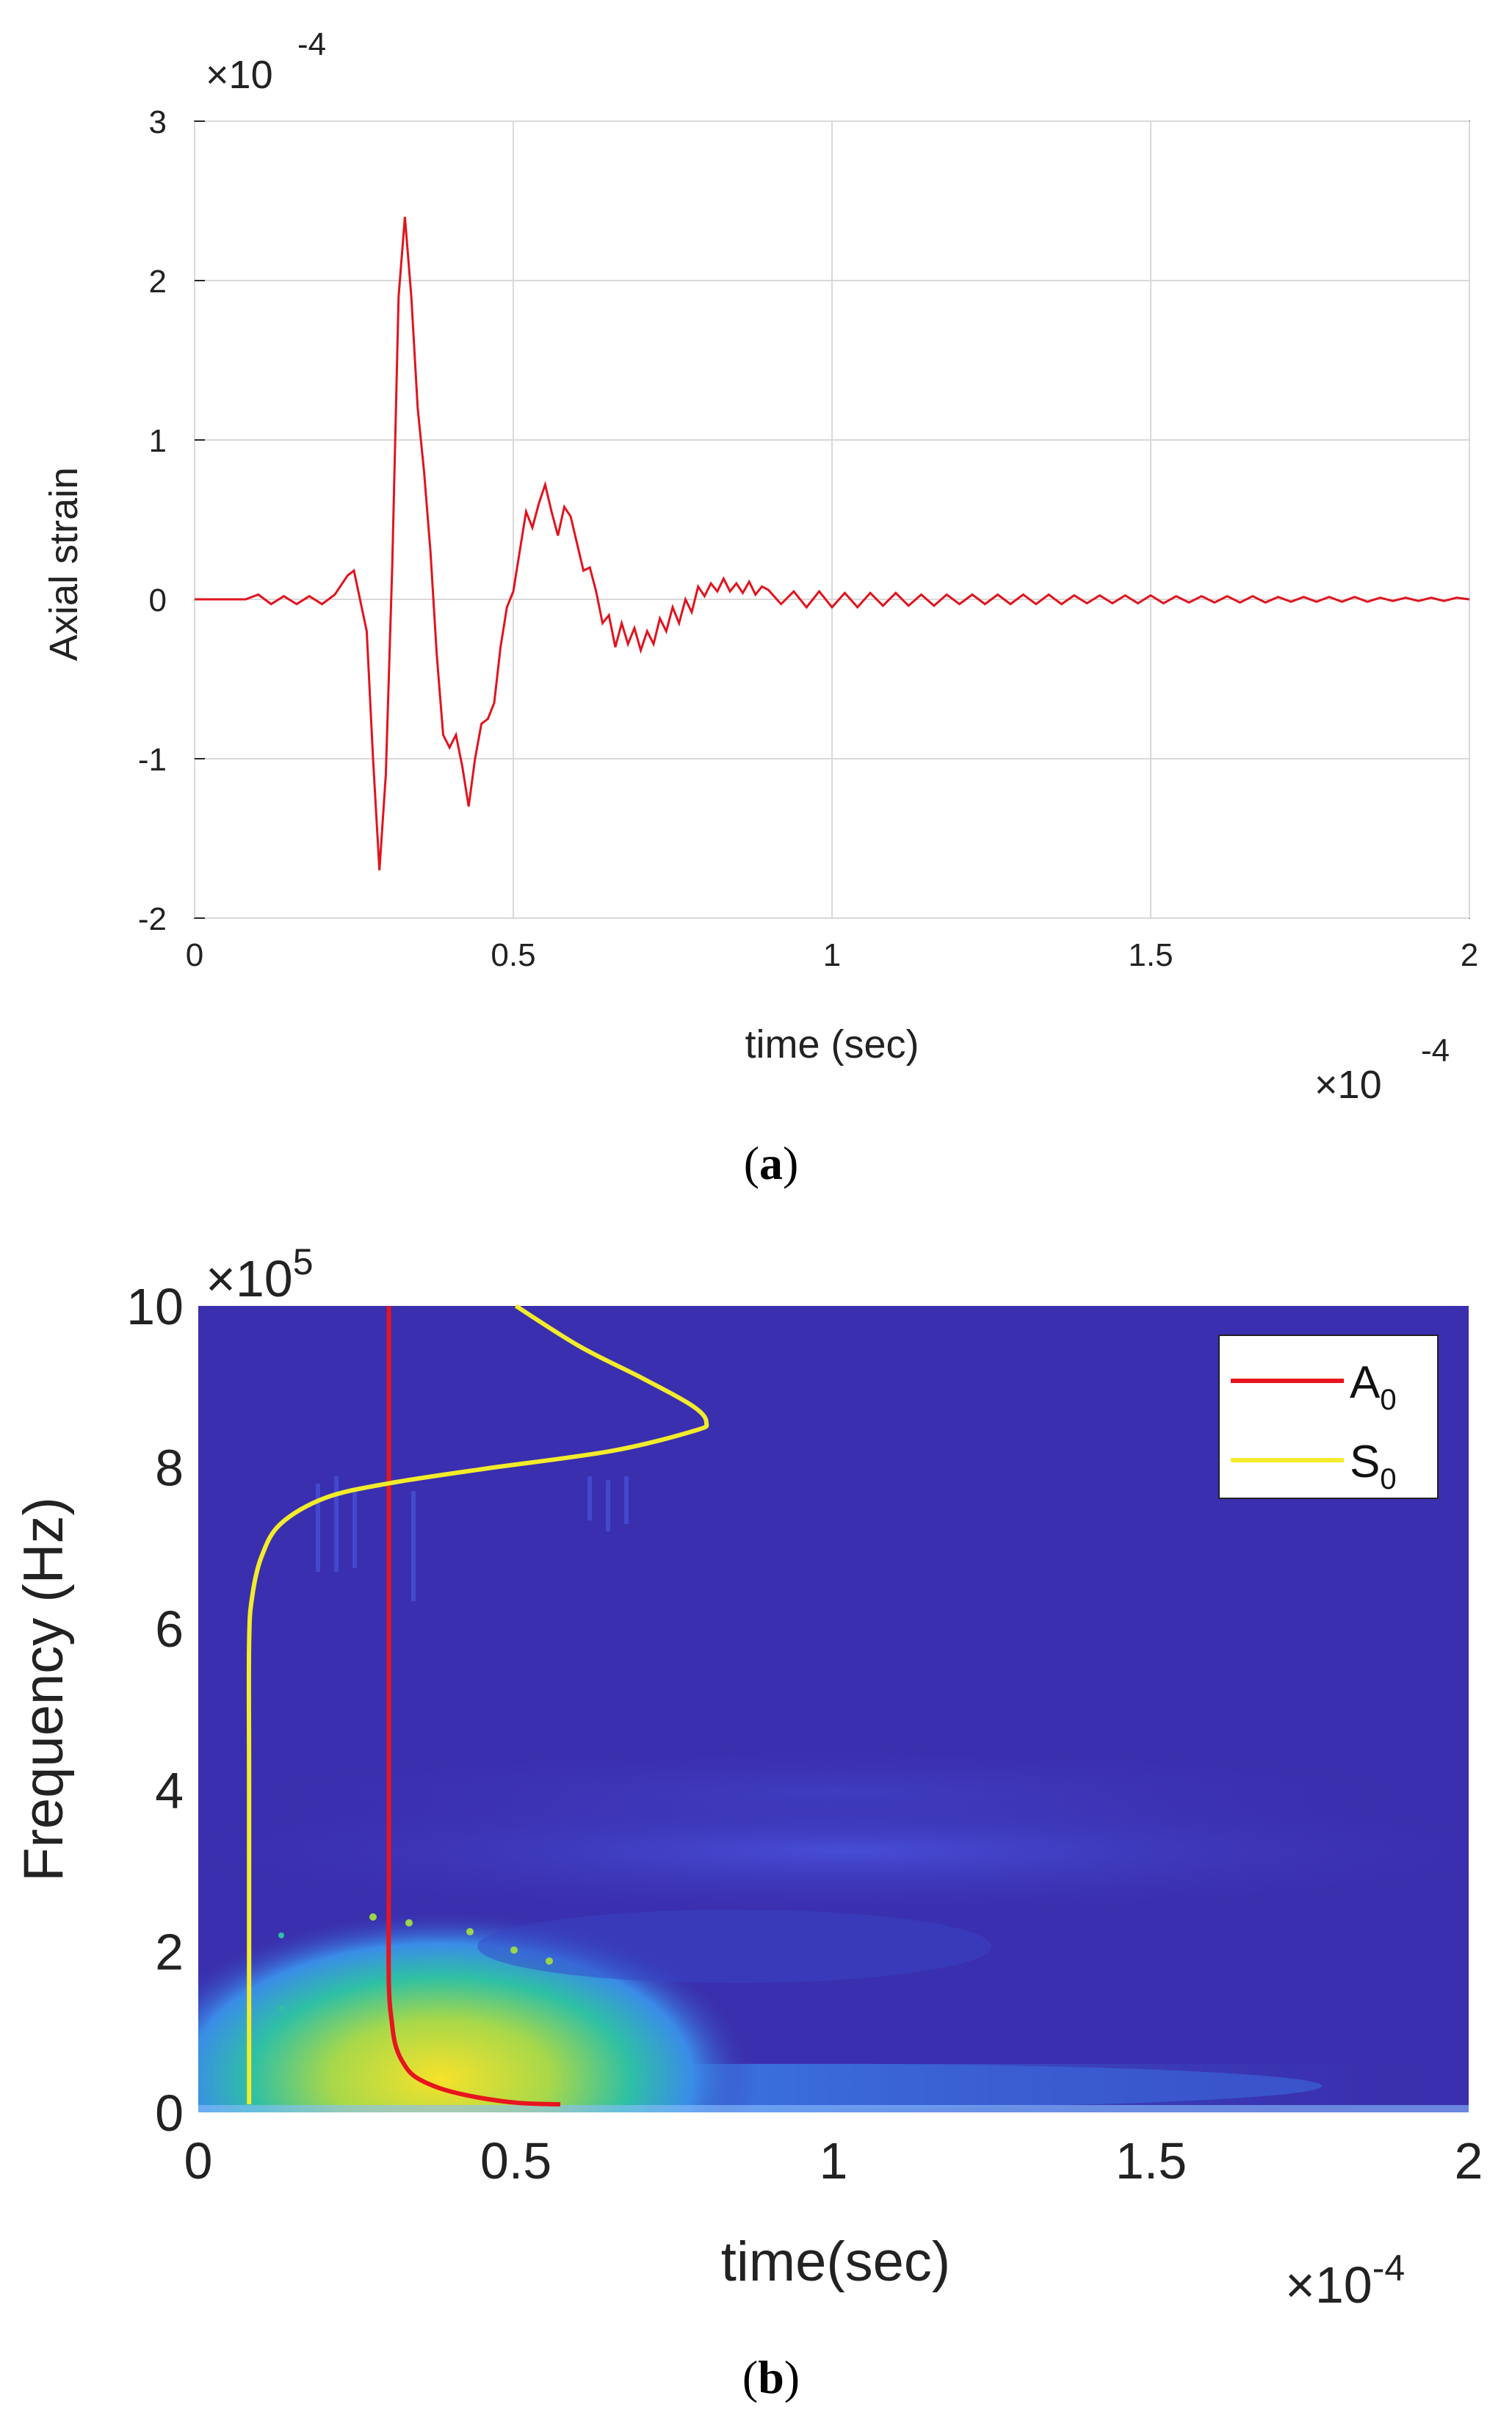 The height and width of the screenshot is (2426, 1512). I want to click on legend-box, so click(1328, 1417).